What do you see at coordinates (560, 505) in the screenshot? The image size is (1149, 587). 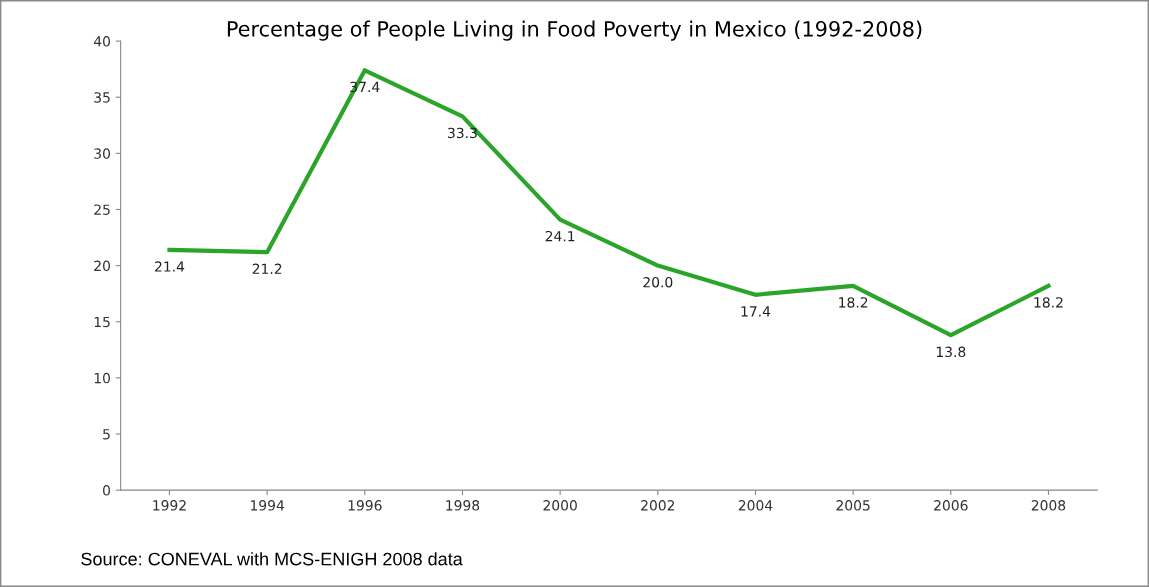 I see `x-tick-label: 2000` at bounding box center [560, 505].